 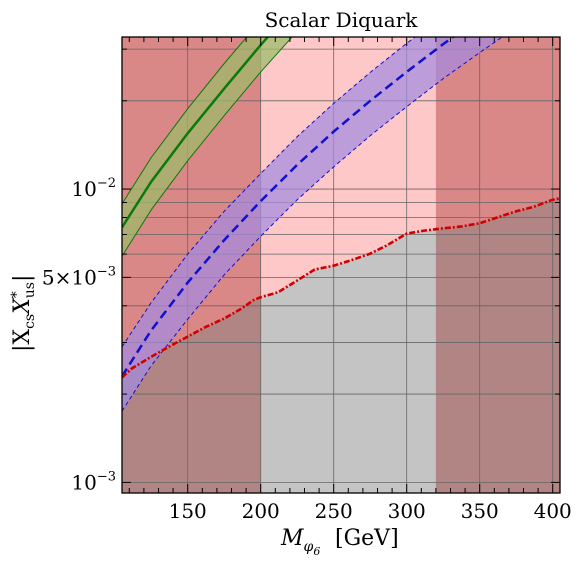 What do you see at coordinates (188, 511) in the screenshot?
I see `x-tick-label: 150` at bounding box center [188, 511].